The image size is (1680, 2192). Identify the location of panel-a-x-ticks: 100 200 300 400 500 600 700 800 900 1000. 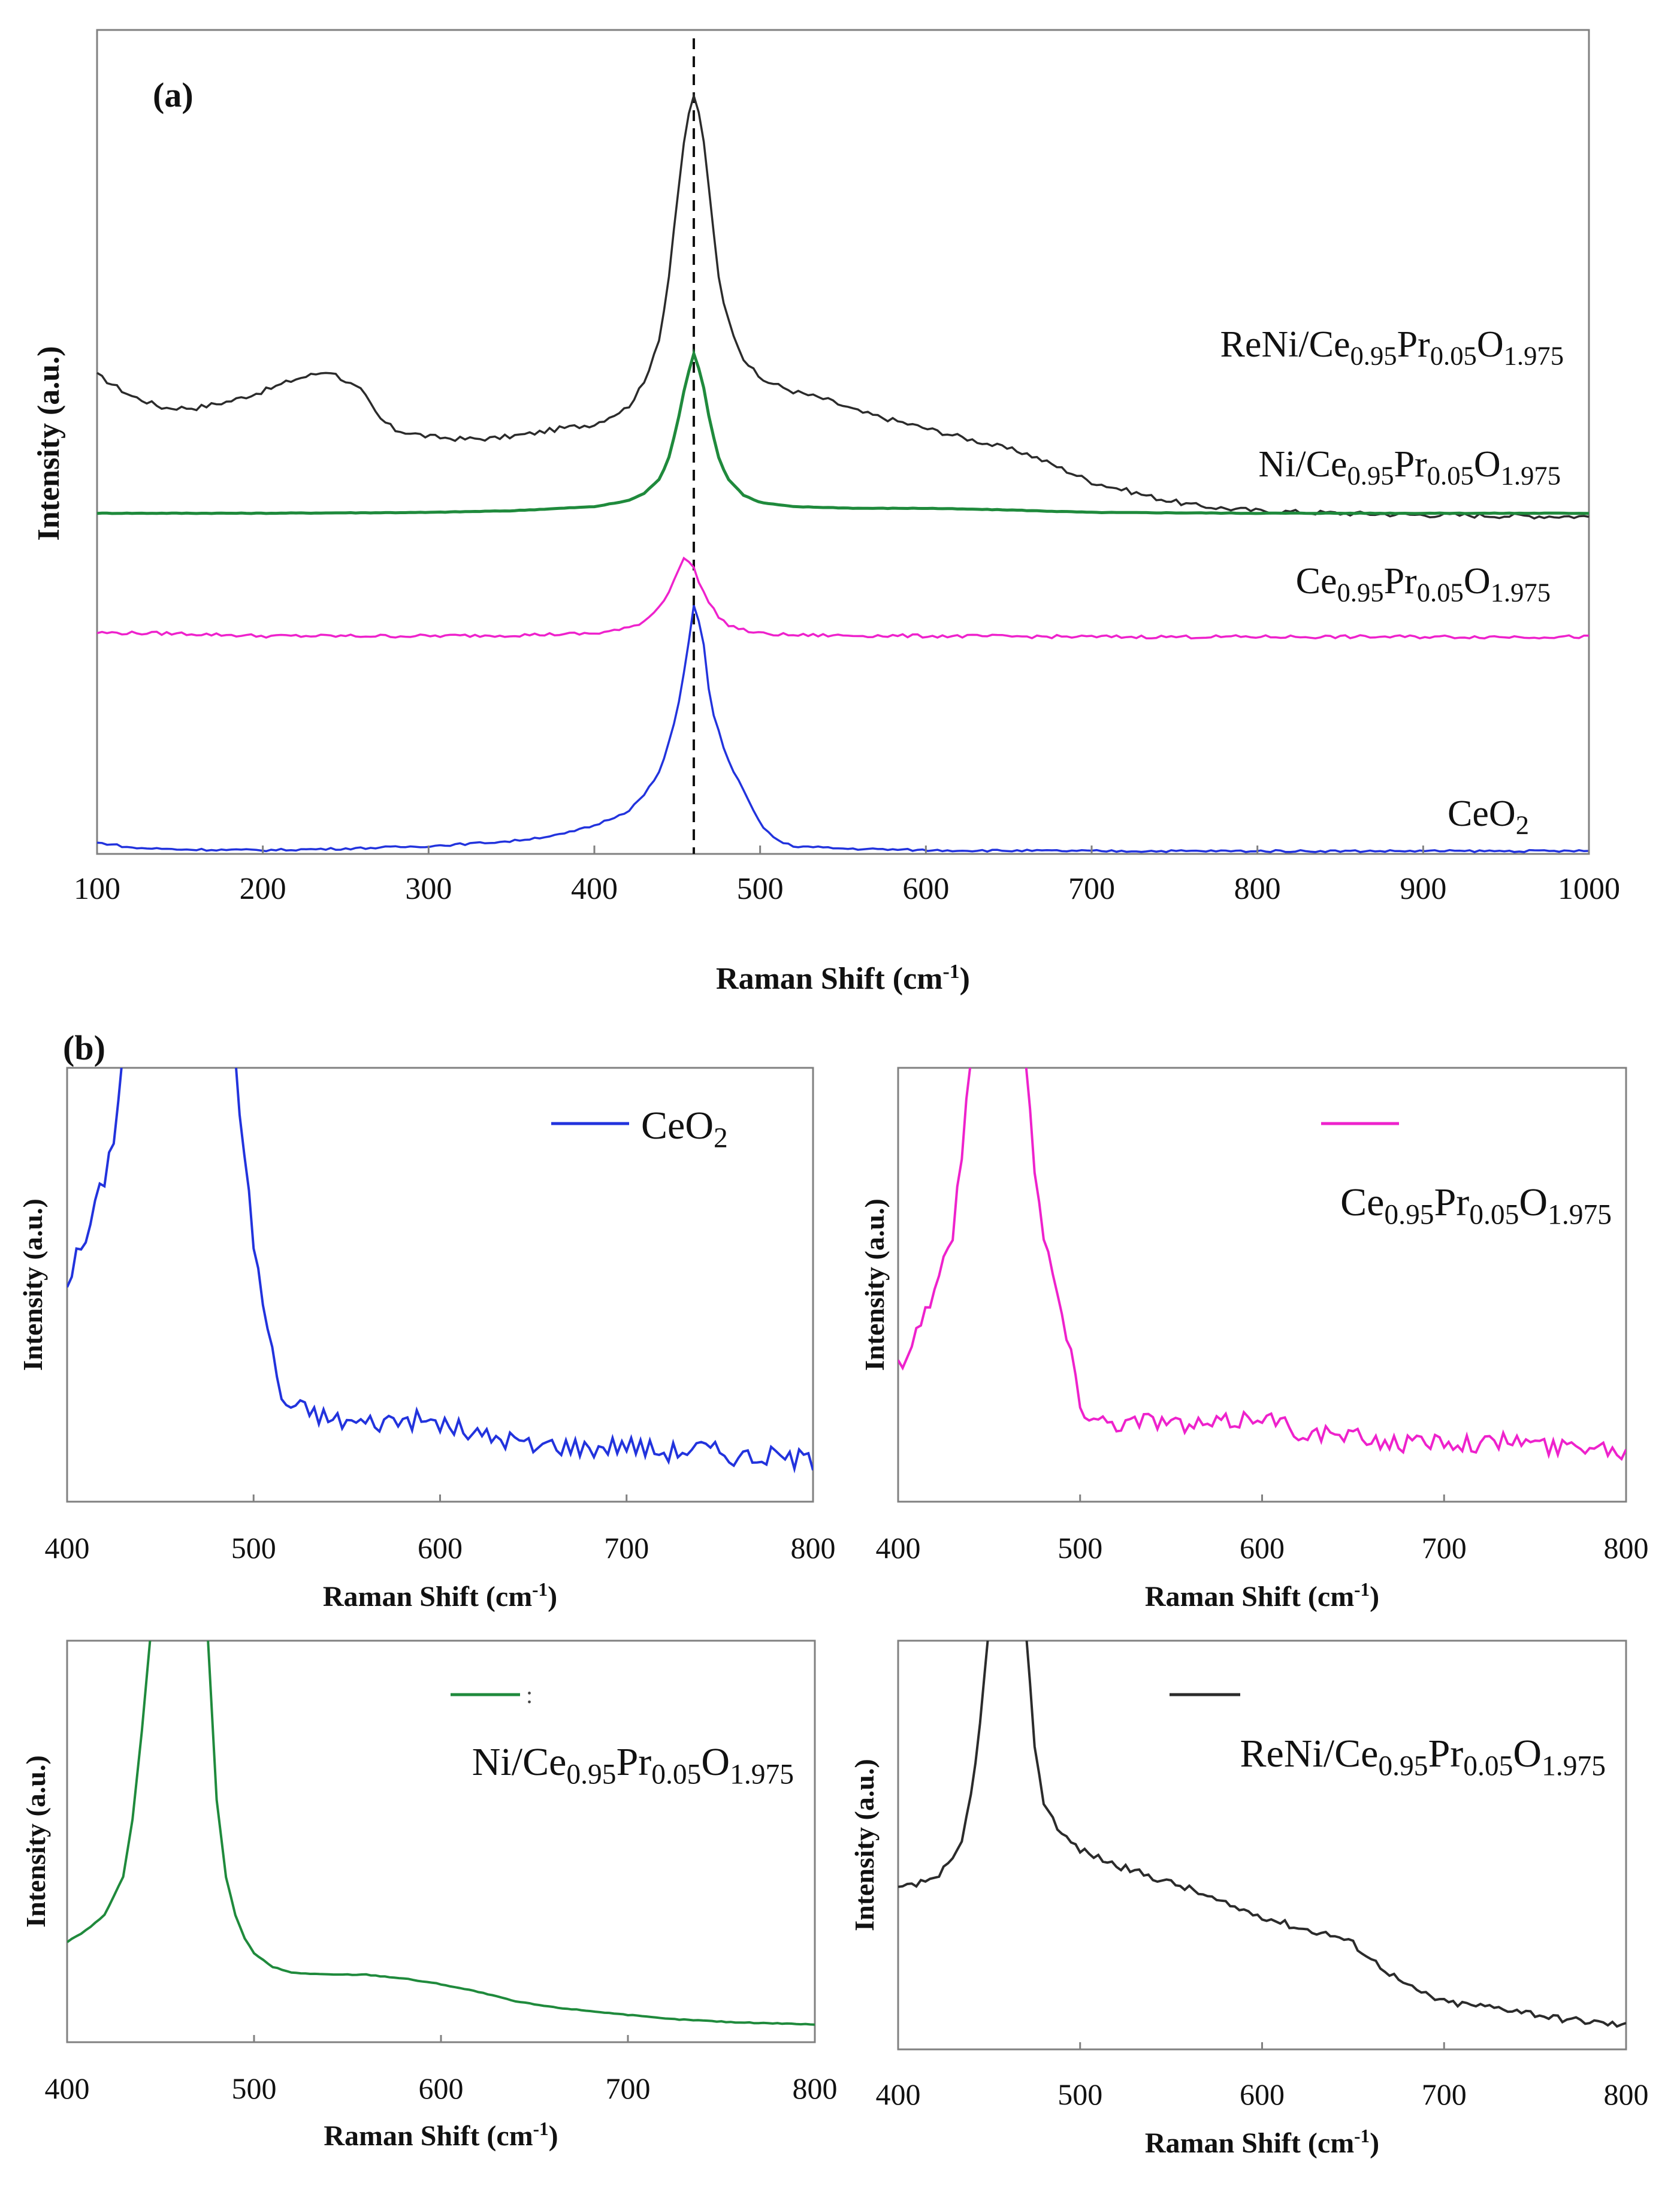
(847, 876).